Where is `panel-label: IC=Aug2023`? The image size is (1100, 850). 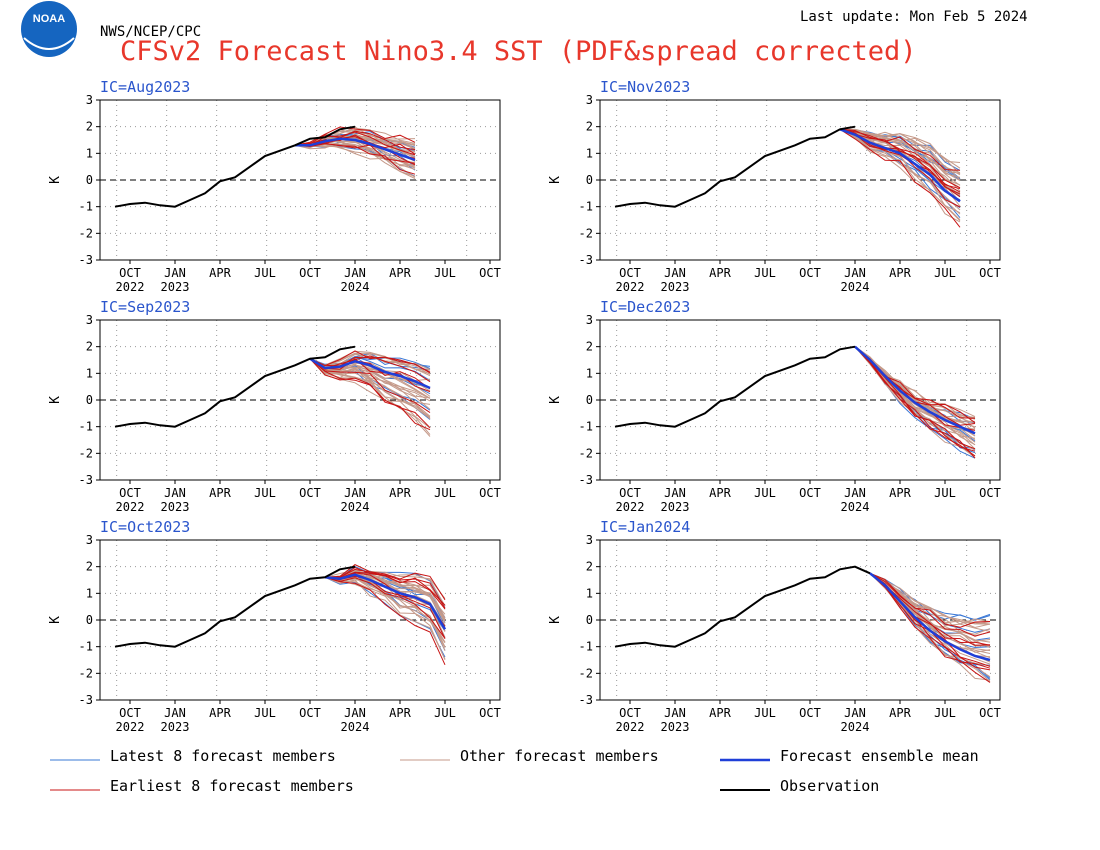
panel-label: IC=Aug2023 is located at coordinates (145, 87).